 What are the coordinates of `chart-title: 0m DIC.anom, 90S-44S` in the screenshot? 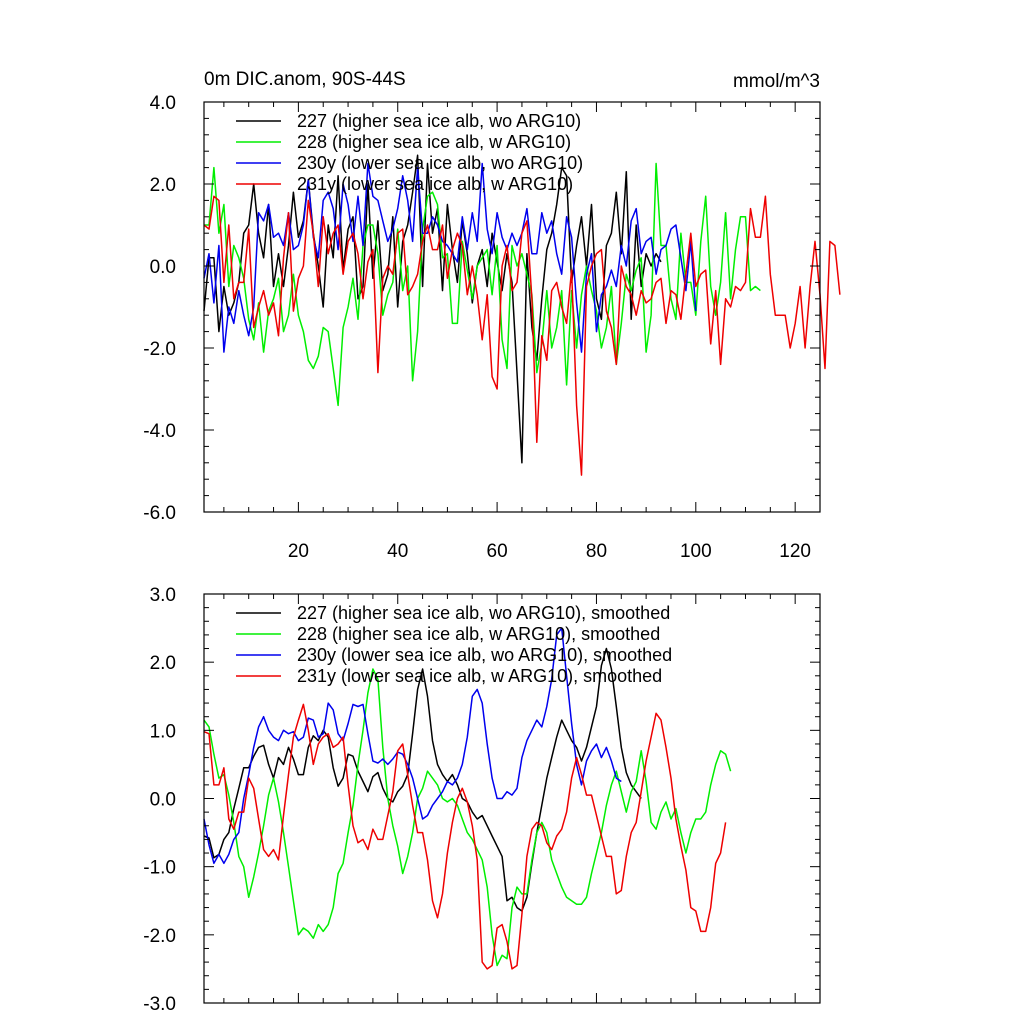 It's located at (305, 79).